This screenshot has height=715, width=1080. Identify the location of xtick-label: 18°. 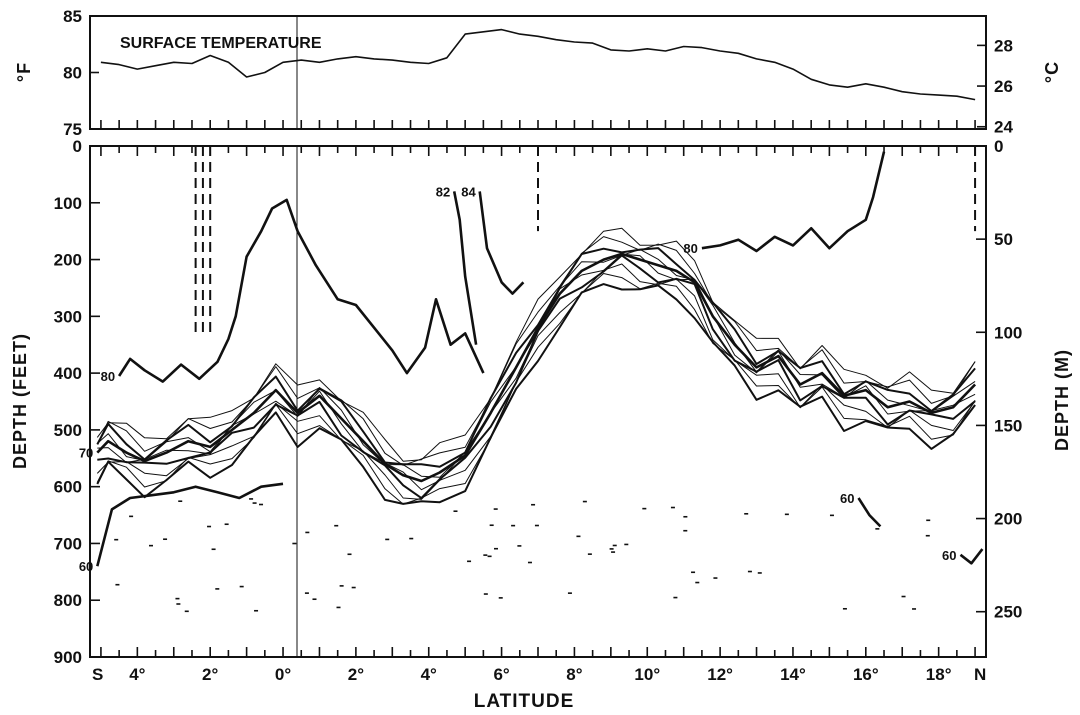
(939, 674).